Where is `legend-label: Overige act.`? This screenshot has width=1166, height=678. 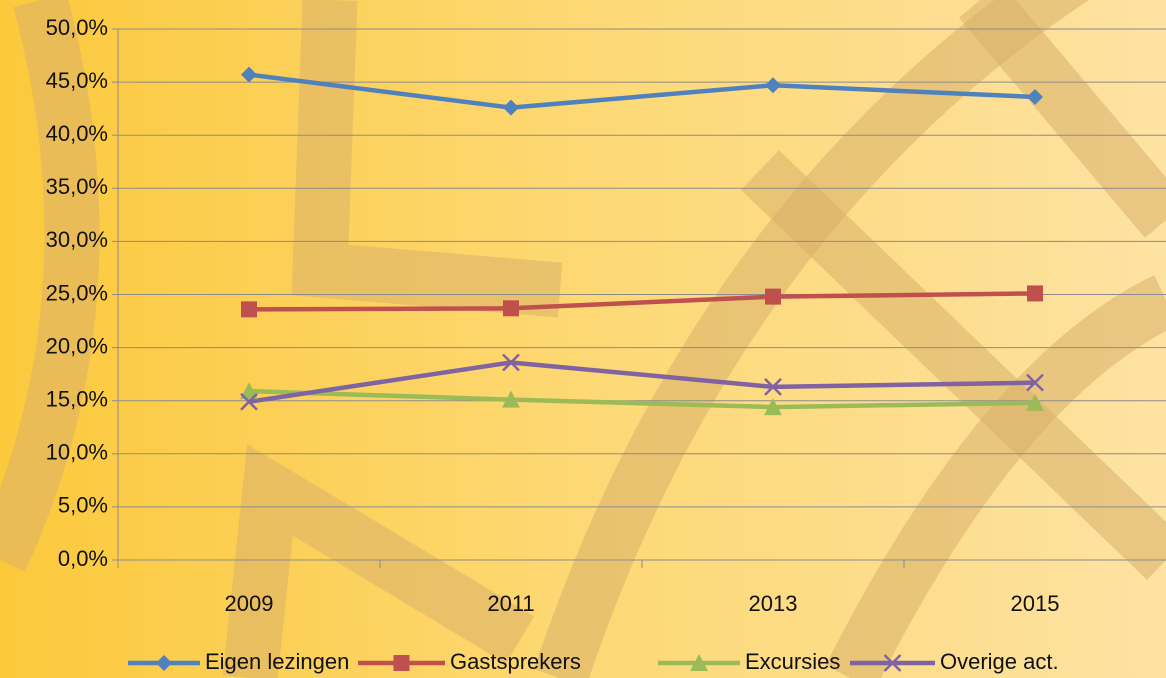 legend-label: Overige act. is located at coordinates (999, 661).